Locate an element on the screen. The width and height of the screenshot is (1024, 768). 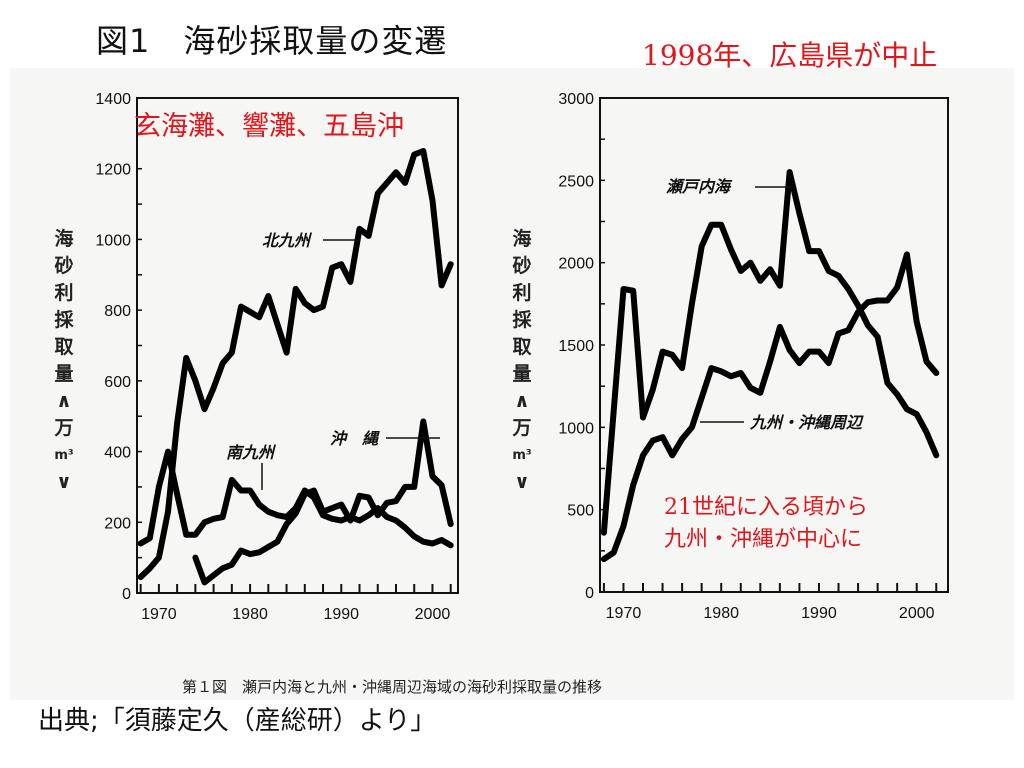
y-tick-label: 1200 is located at coordinates (113, 170).